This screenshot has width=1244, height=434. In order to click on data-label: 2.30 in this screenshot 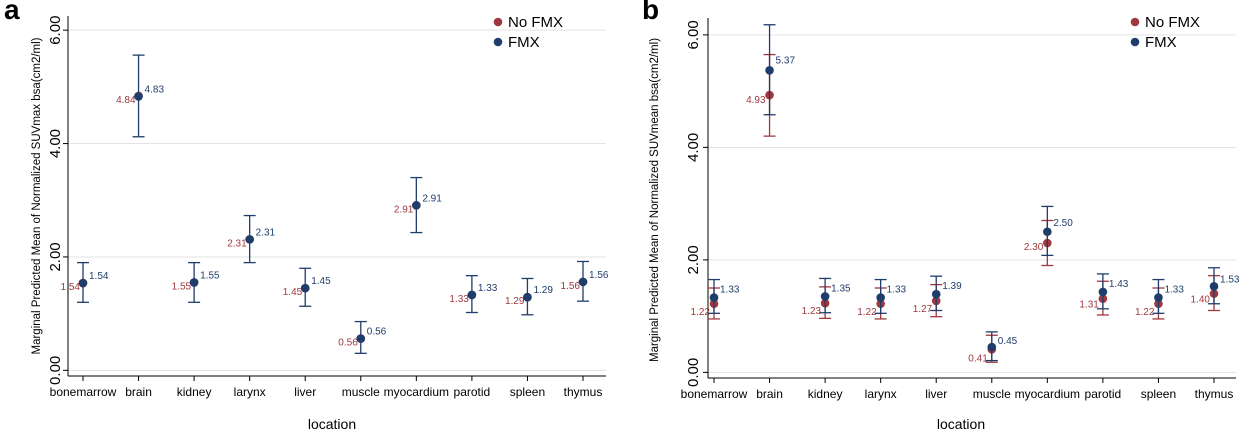, I will do `click(1034, 247)`.